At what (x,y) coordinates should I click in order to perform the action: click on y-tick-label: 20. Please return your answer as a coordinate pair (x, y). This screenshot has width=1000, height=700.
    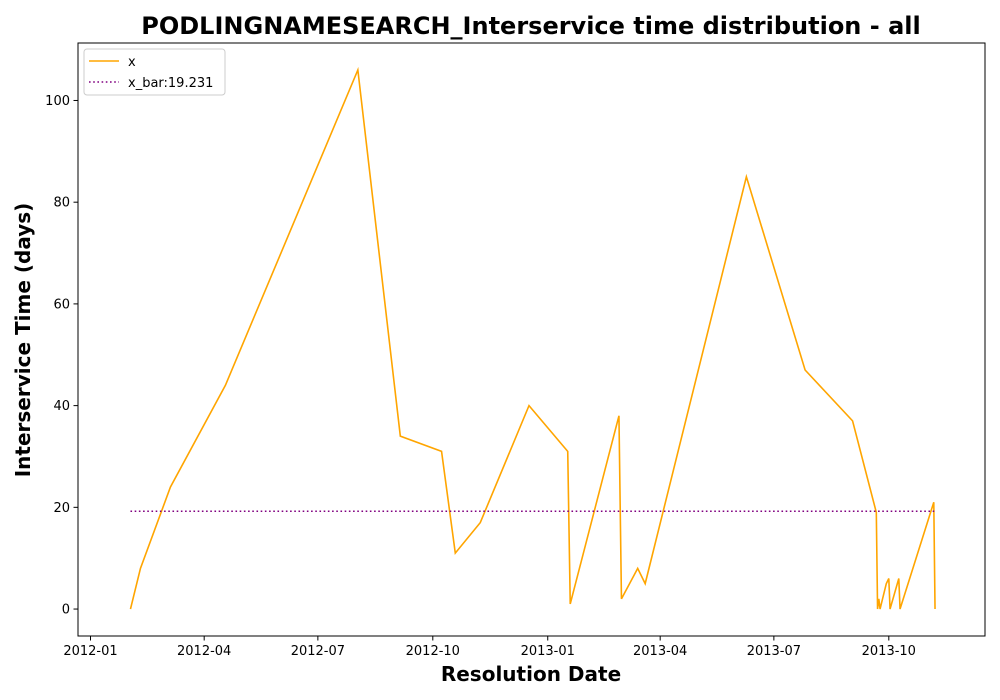
    Looking at the image, I should click on (61, 508).